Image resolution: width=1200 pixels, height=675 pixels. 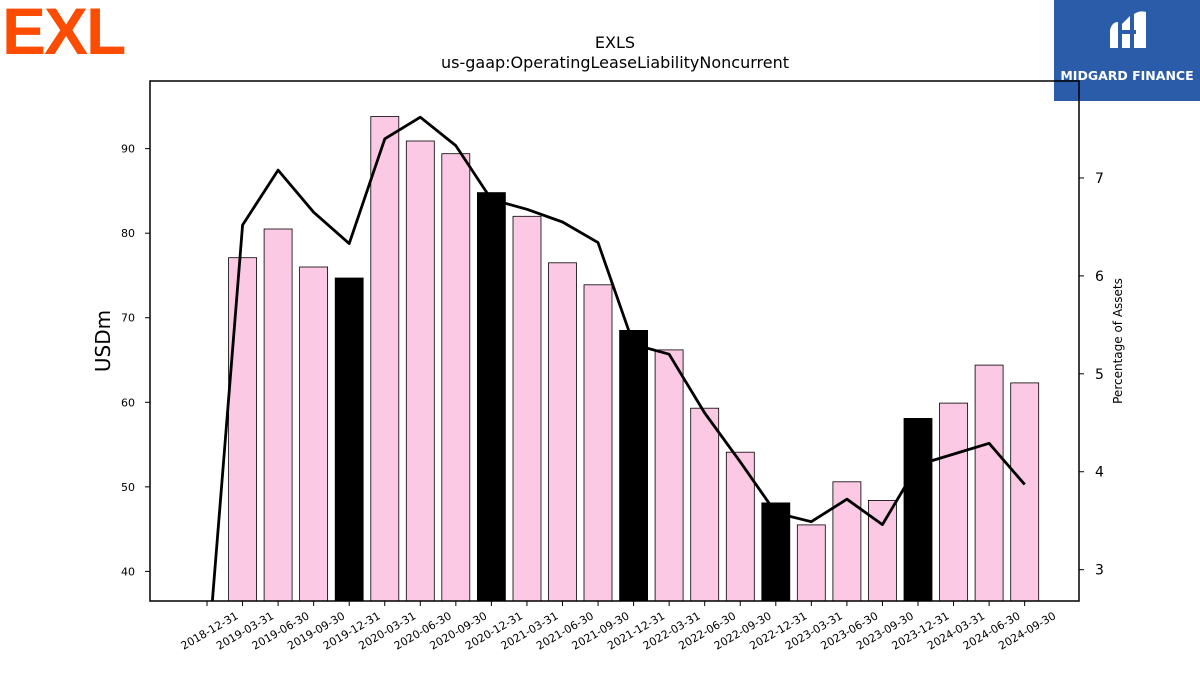 What do you see at coordinates (1091, 375) in the screenshot?
I see `right-axis: 3 4 5 6 7` at bounding box center [1091, 375].